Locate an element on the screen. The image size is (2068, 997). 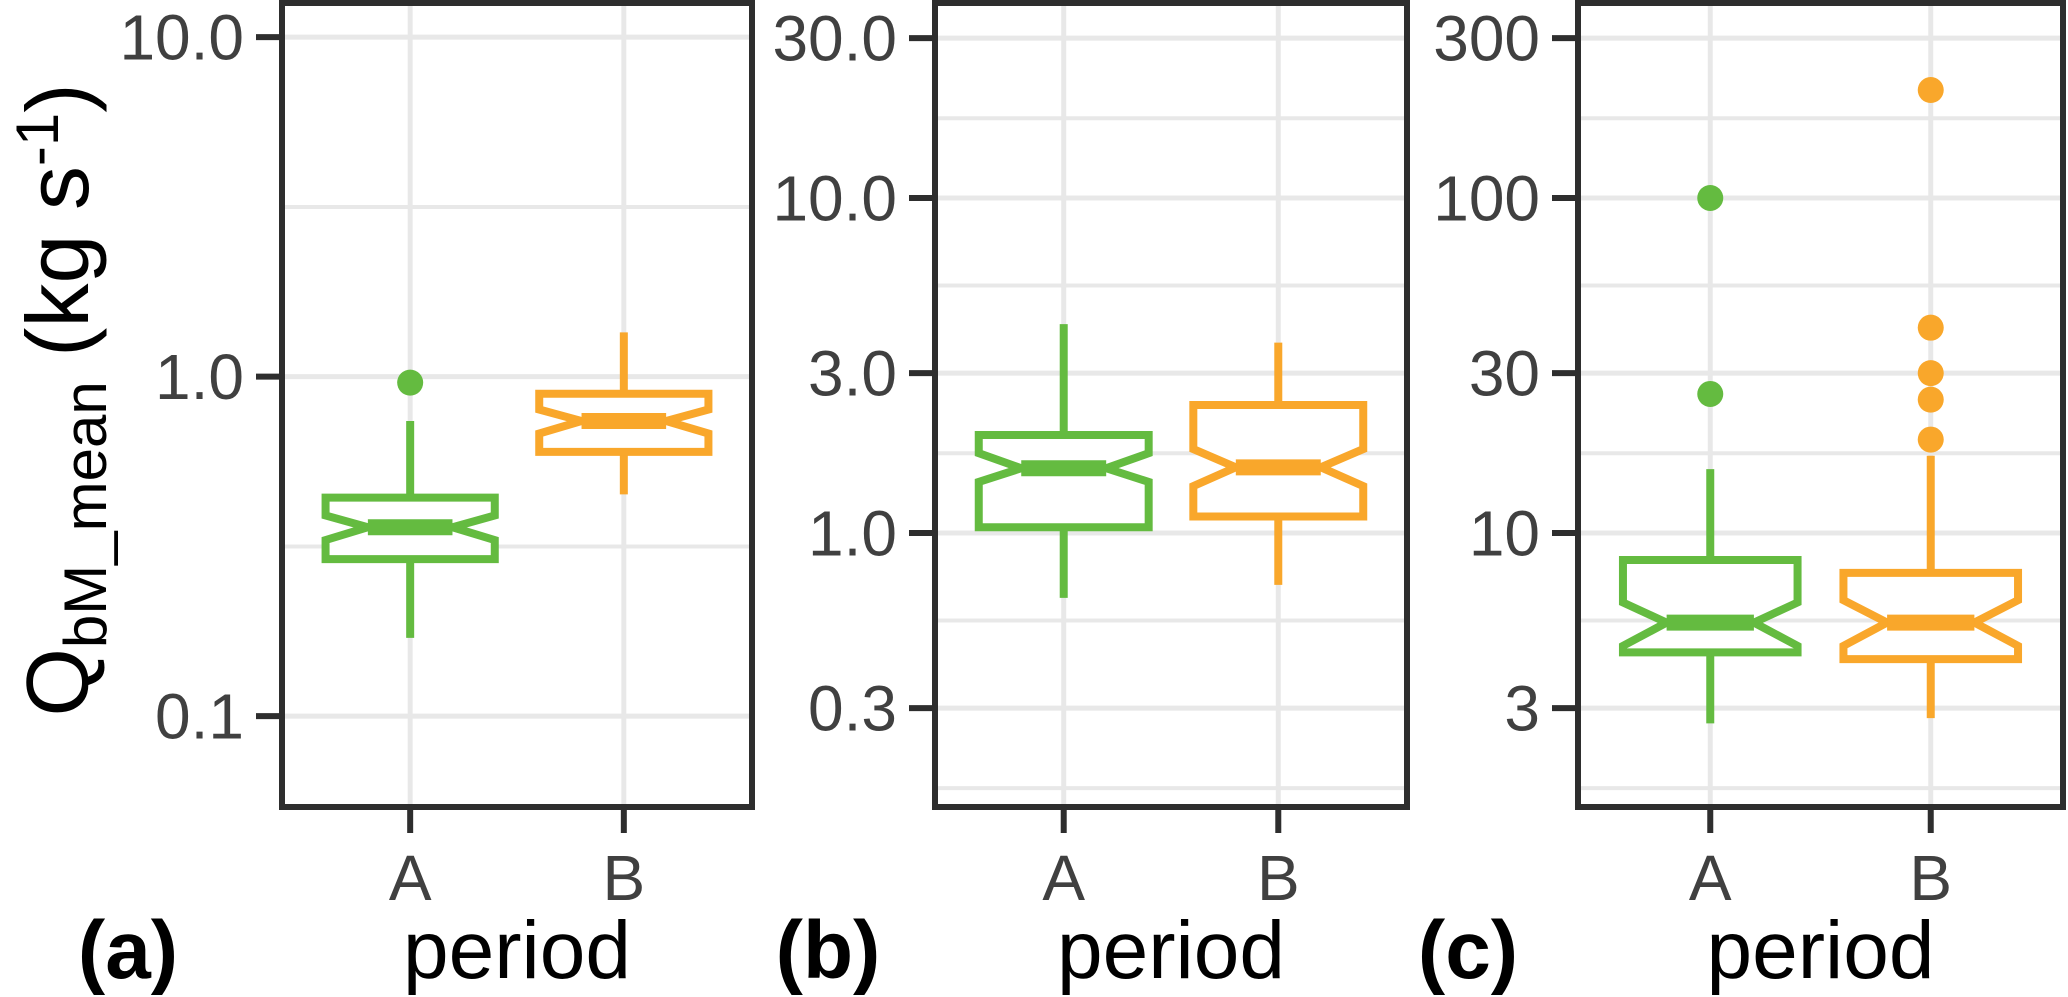
panel-c-x-tick-label-B: B is located at coordinates (1930, 878).